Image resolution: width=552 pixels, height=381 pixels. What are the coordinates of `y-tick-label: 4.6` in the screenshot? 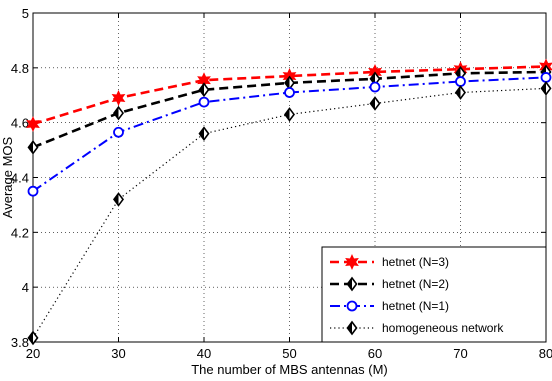 It's located at (20, 123).